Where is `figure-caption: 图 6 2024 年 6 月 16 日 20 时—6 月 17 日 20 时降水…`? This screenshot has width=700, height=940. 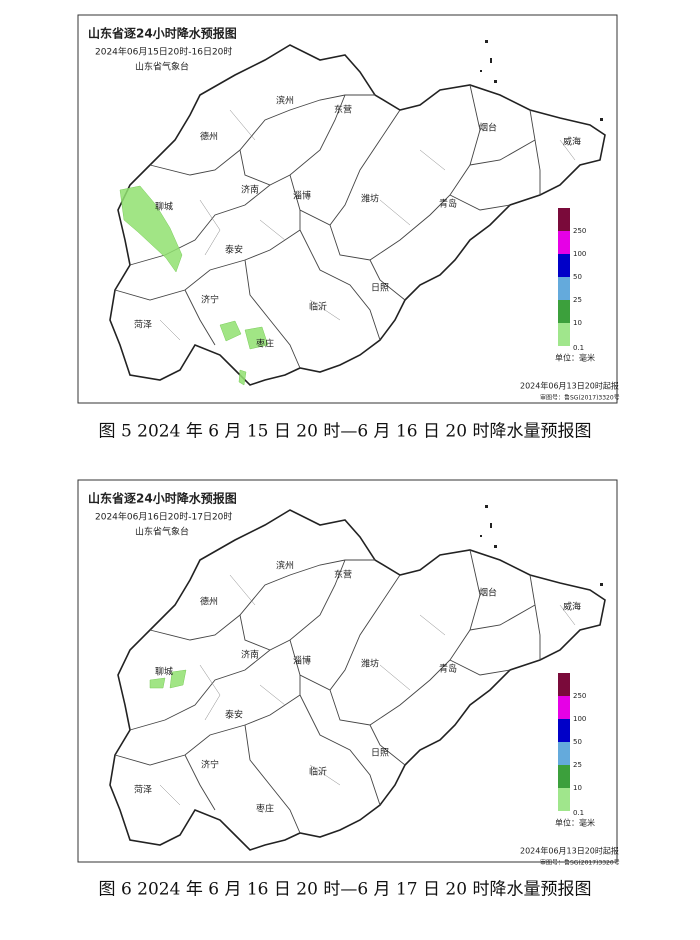 figure-caption: 图 6 2024 年 6 月 16 日 20 时—6 月 17 日 20 时降水… is located at coordinates (345, 890).